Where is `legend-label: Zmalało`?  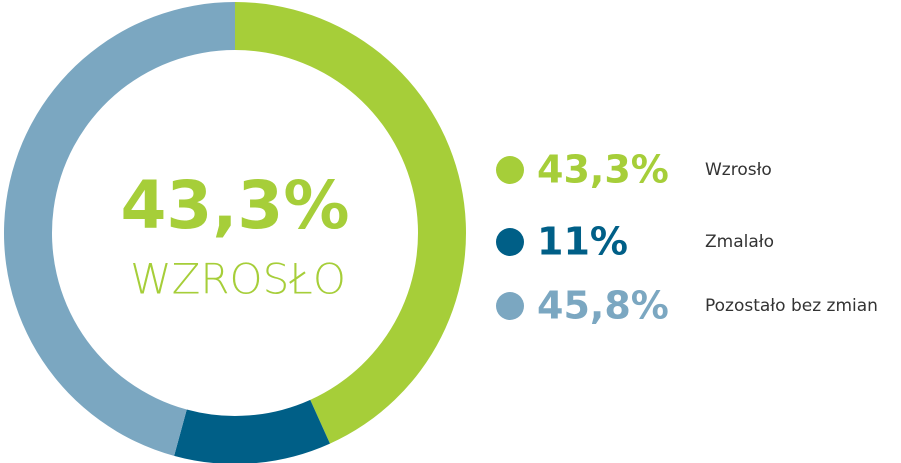 legend-label: Zmalało is located at coordinates (739, 242).